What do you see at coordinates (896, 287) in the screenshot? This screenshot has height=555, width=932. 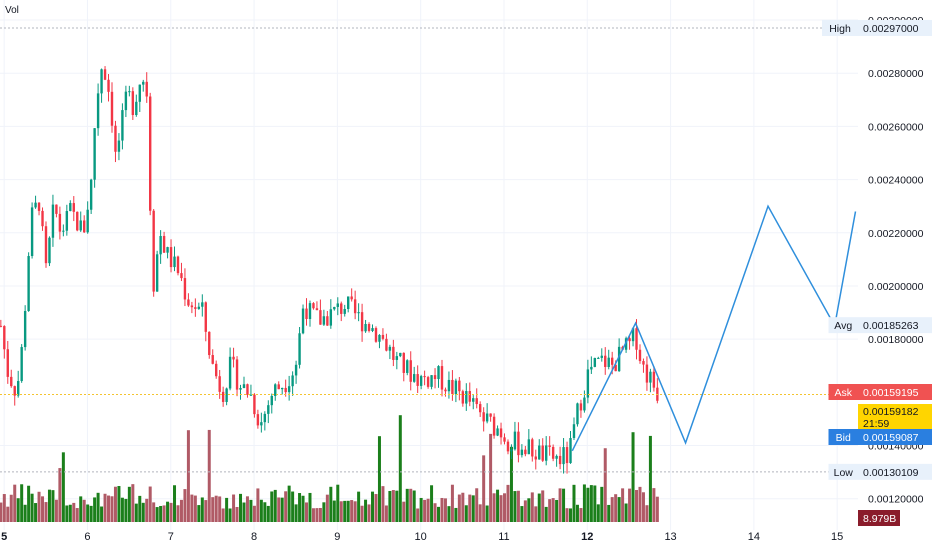 I see `y-tick-label: 0.00200000` at bounding box center [896, 287].